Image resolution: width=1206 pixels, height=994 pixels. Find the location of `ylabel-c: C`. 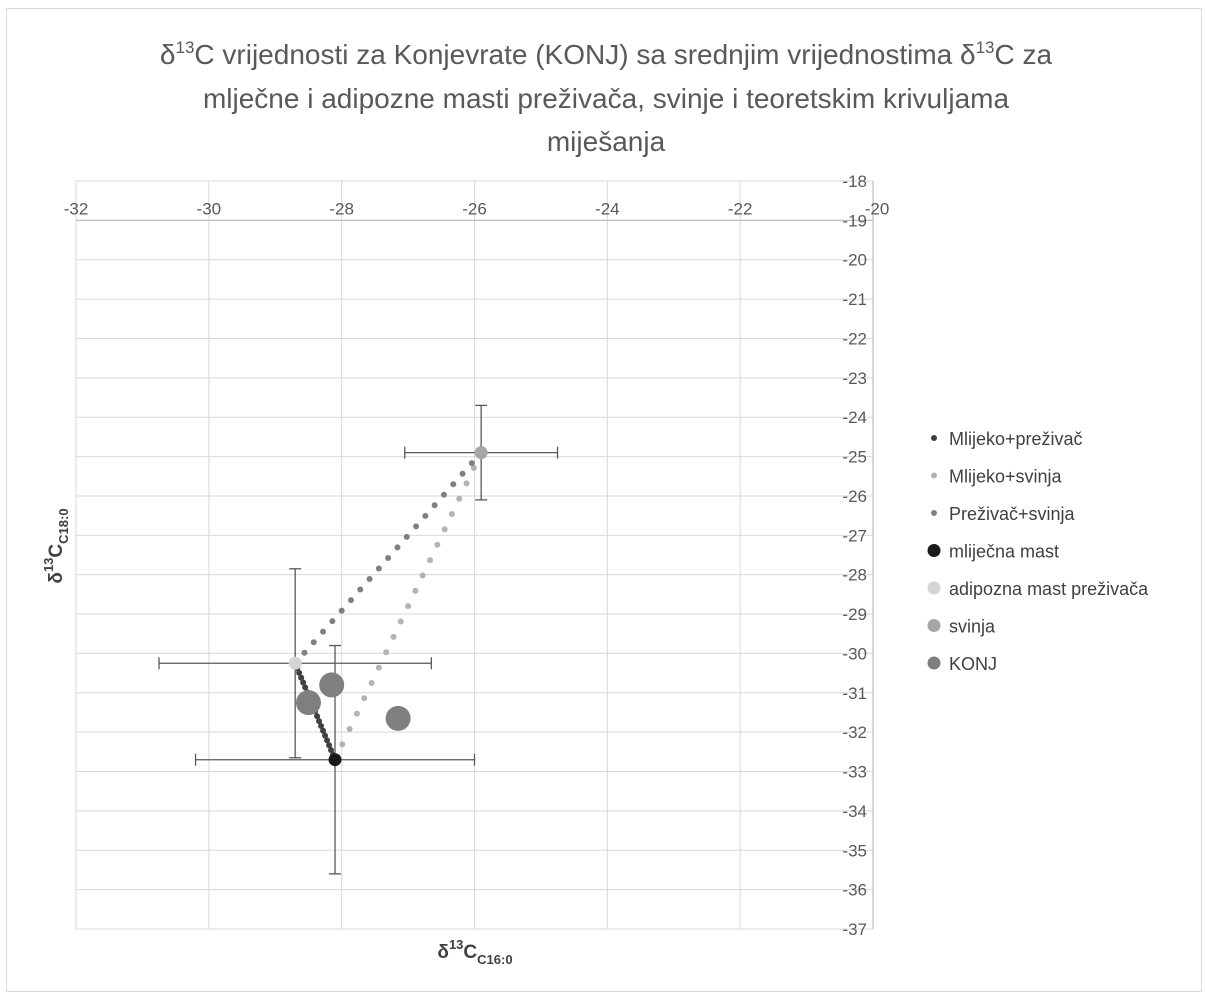

ylabel-c: C is located at coordinates (56, 551).